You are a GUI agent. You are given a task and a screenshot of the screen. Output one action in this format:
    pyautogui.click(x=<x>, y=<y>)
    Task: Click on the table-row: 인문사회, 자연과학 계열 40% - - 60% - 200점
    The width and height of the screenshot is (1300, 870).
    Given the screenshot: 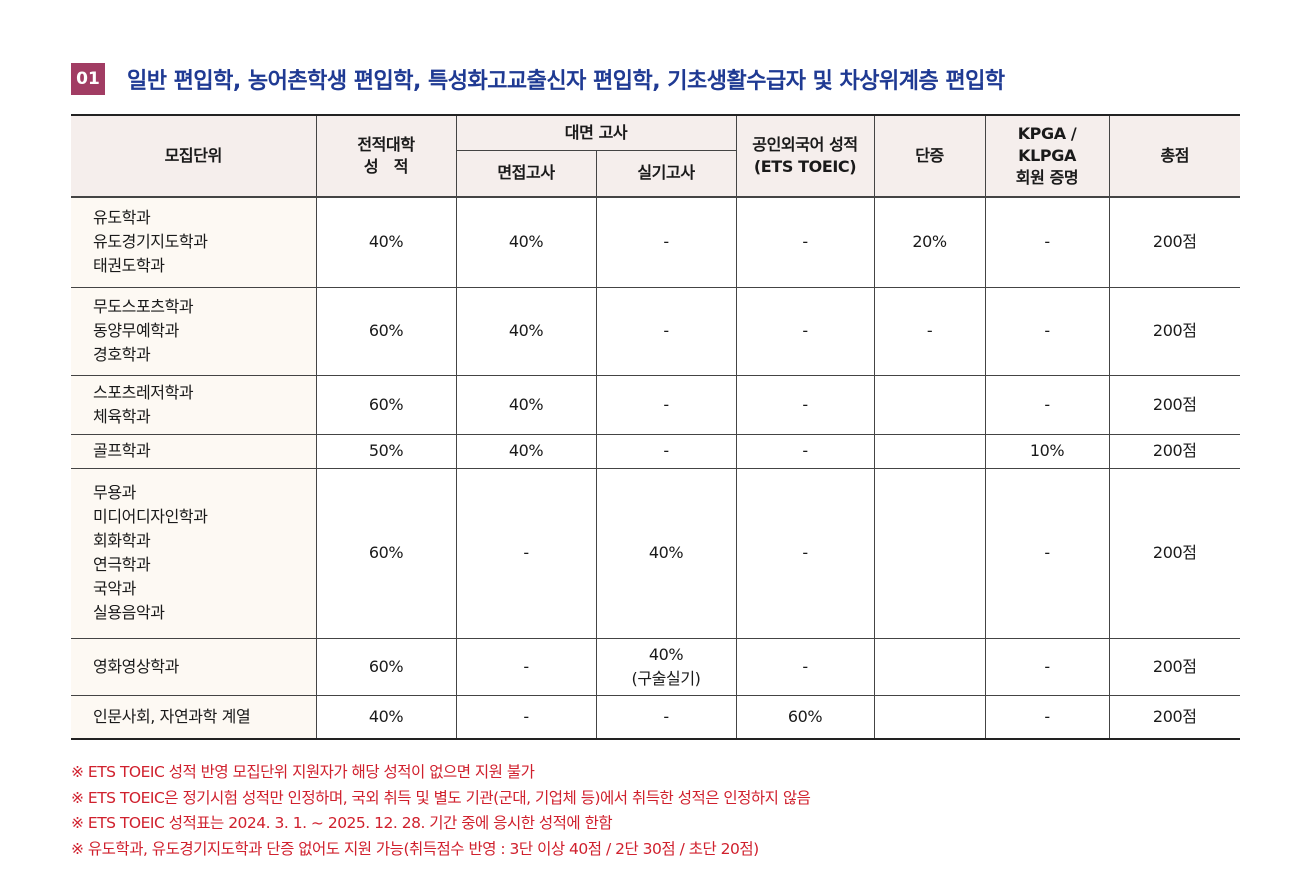 What is the action you would take?
    pyautogui.click(x=656, y=717)
    